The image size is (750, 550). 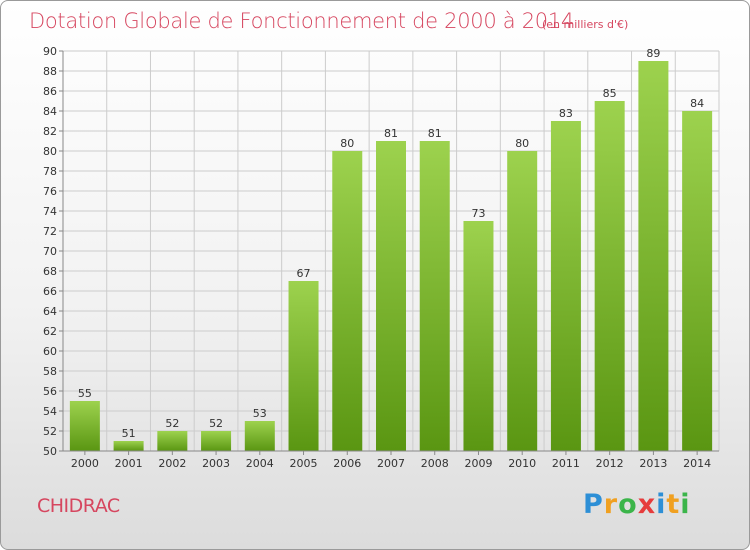 What do you see at coordinates (673, 504) in the screenshot?
I see `logo-letter: t` at bounding box center [673, 504].